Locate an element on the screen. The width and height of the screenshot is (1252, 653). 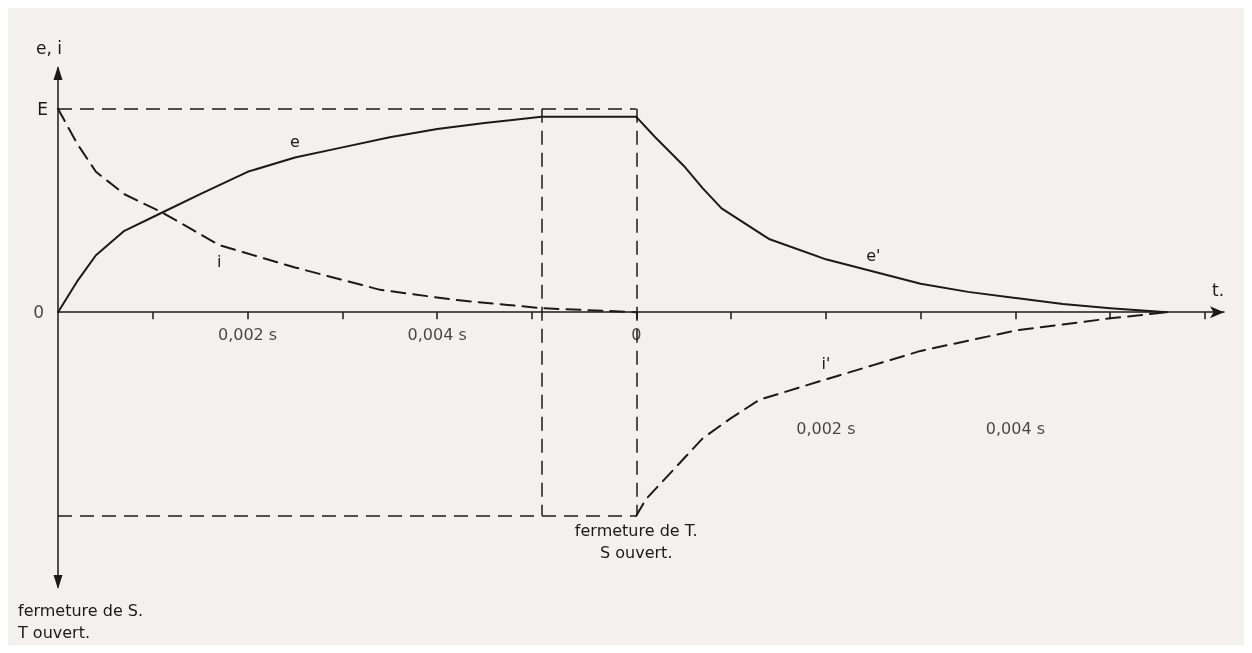
x-tick-label: 0,002 s is located at coordinates (247, 334).